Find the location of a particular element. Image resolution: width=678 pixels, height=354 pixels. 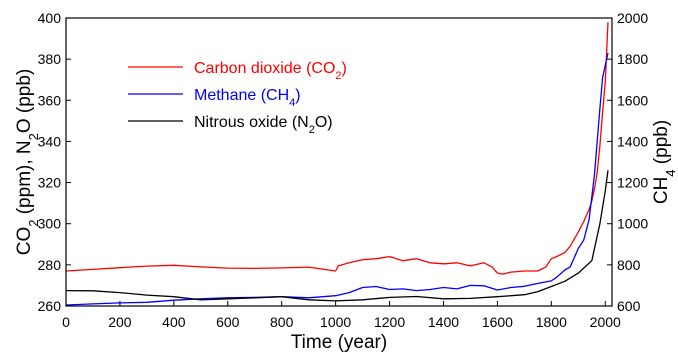

y-right-tick-label: 1000 is located at coordinates (632, 224).